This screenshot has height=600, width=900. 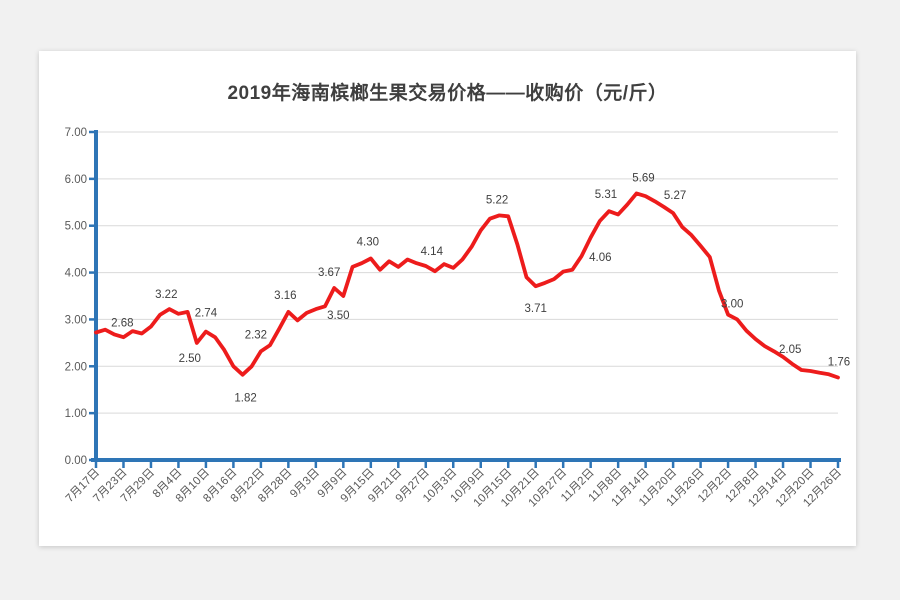 What do you see at coordinates (536, 309) in the screenshot?
I see `point-label: 3.71` at bounding box center [536, 309].